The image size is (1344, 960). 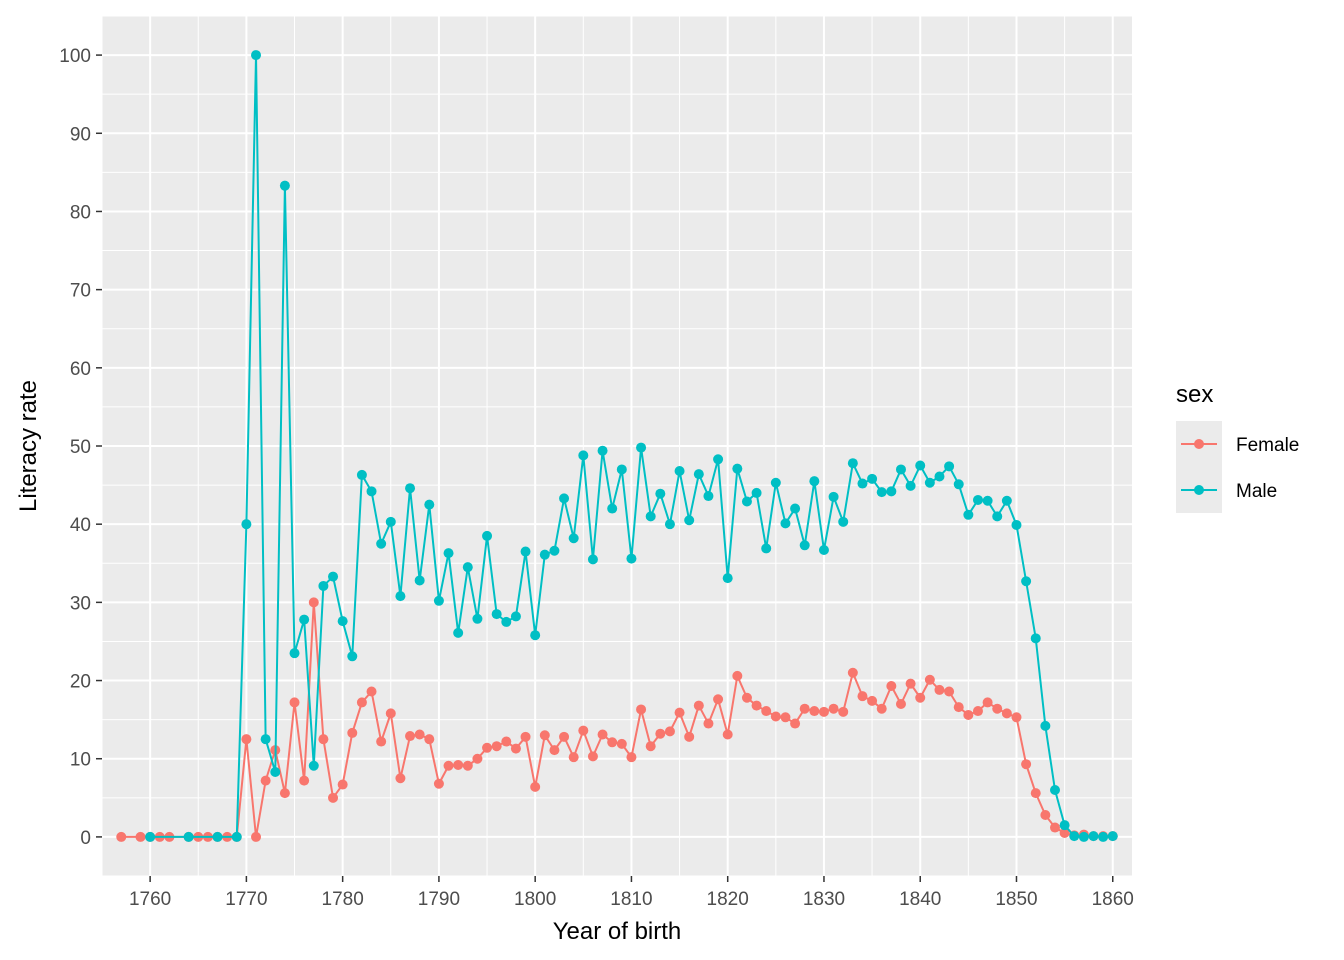 I want to click on y-tick-label: 60, so click(x=80, y=369).